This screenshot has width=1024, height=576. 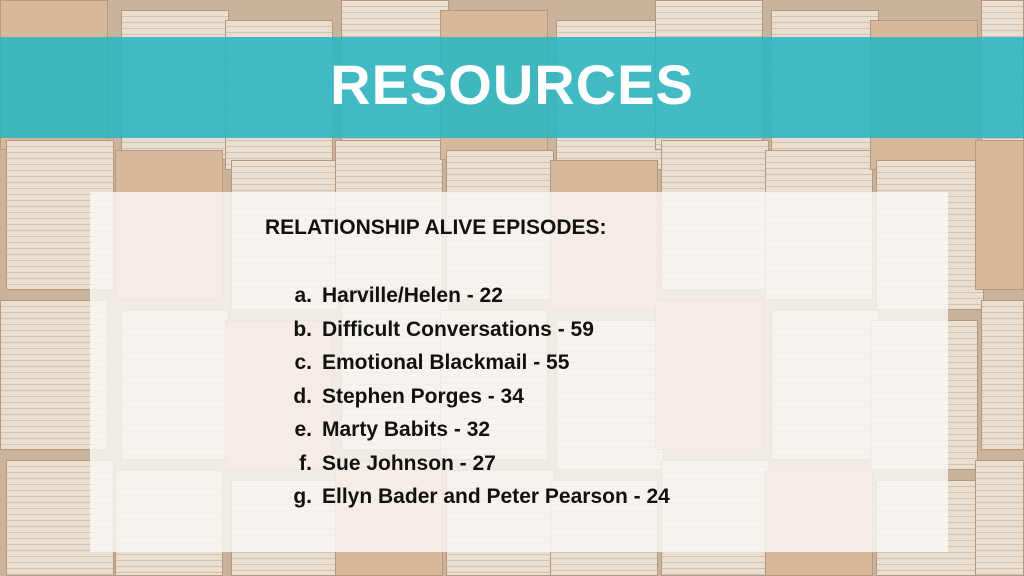 I want to click on list-marker: c., so click(x=303, y=362).